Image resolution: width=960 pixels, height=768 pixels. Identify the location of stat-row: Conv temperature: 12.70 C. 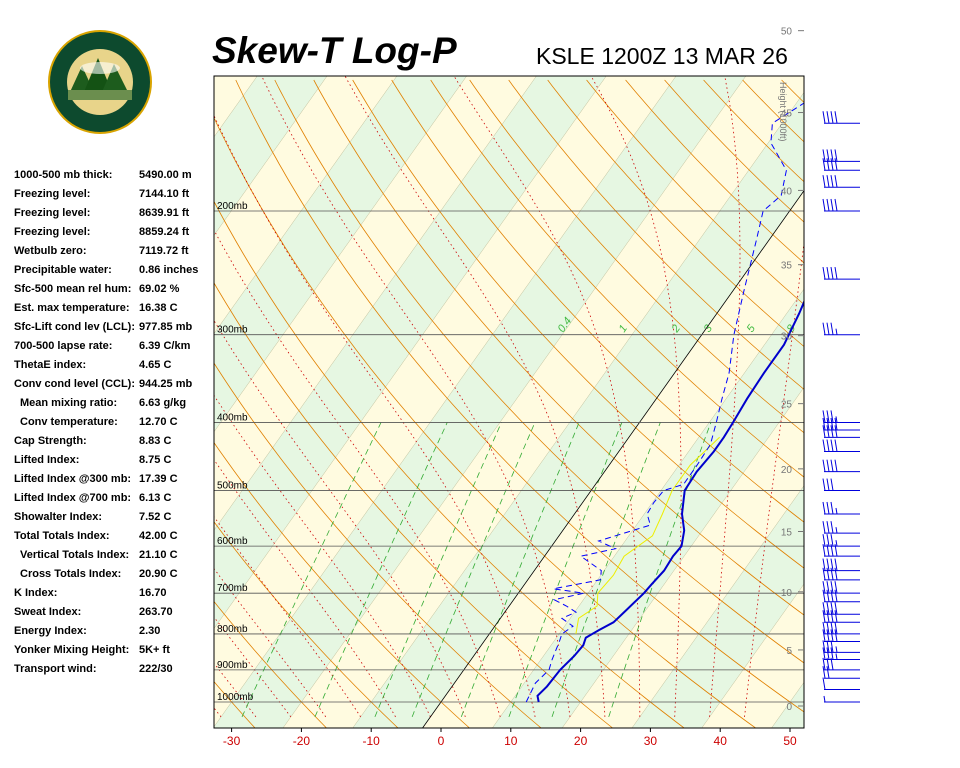
(114, 422).